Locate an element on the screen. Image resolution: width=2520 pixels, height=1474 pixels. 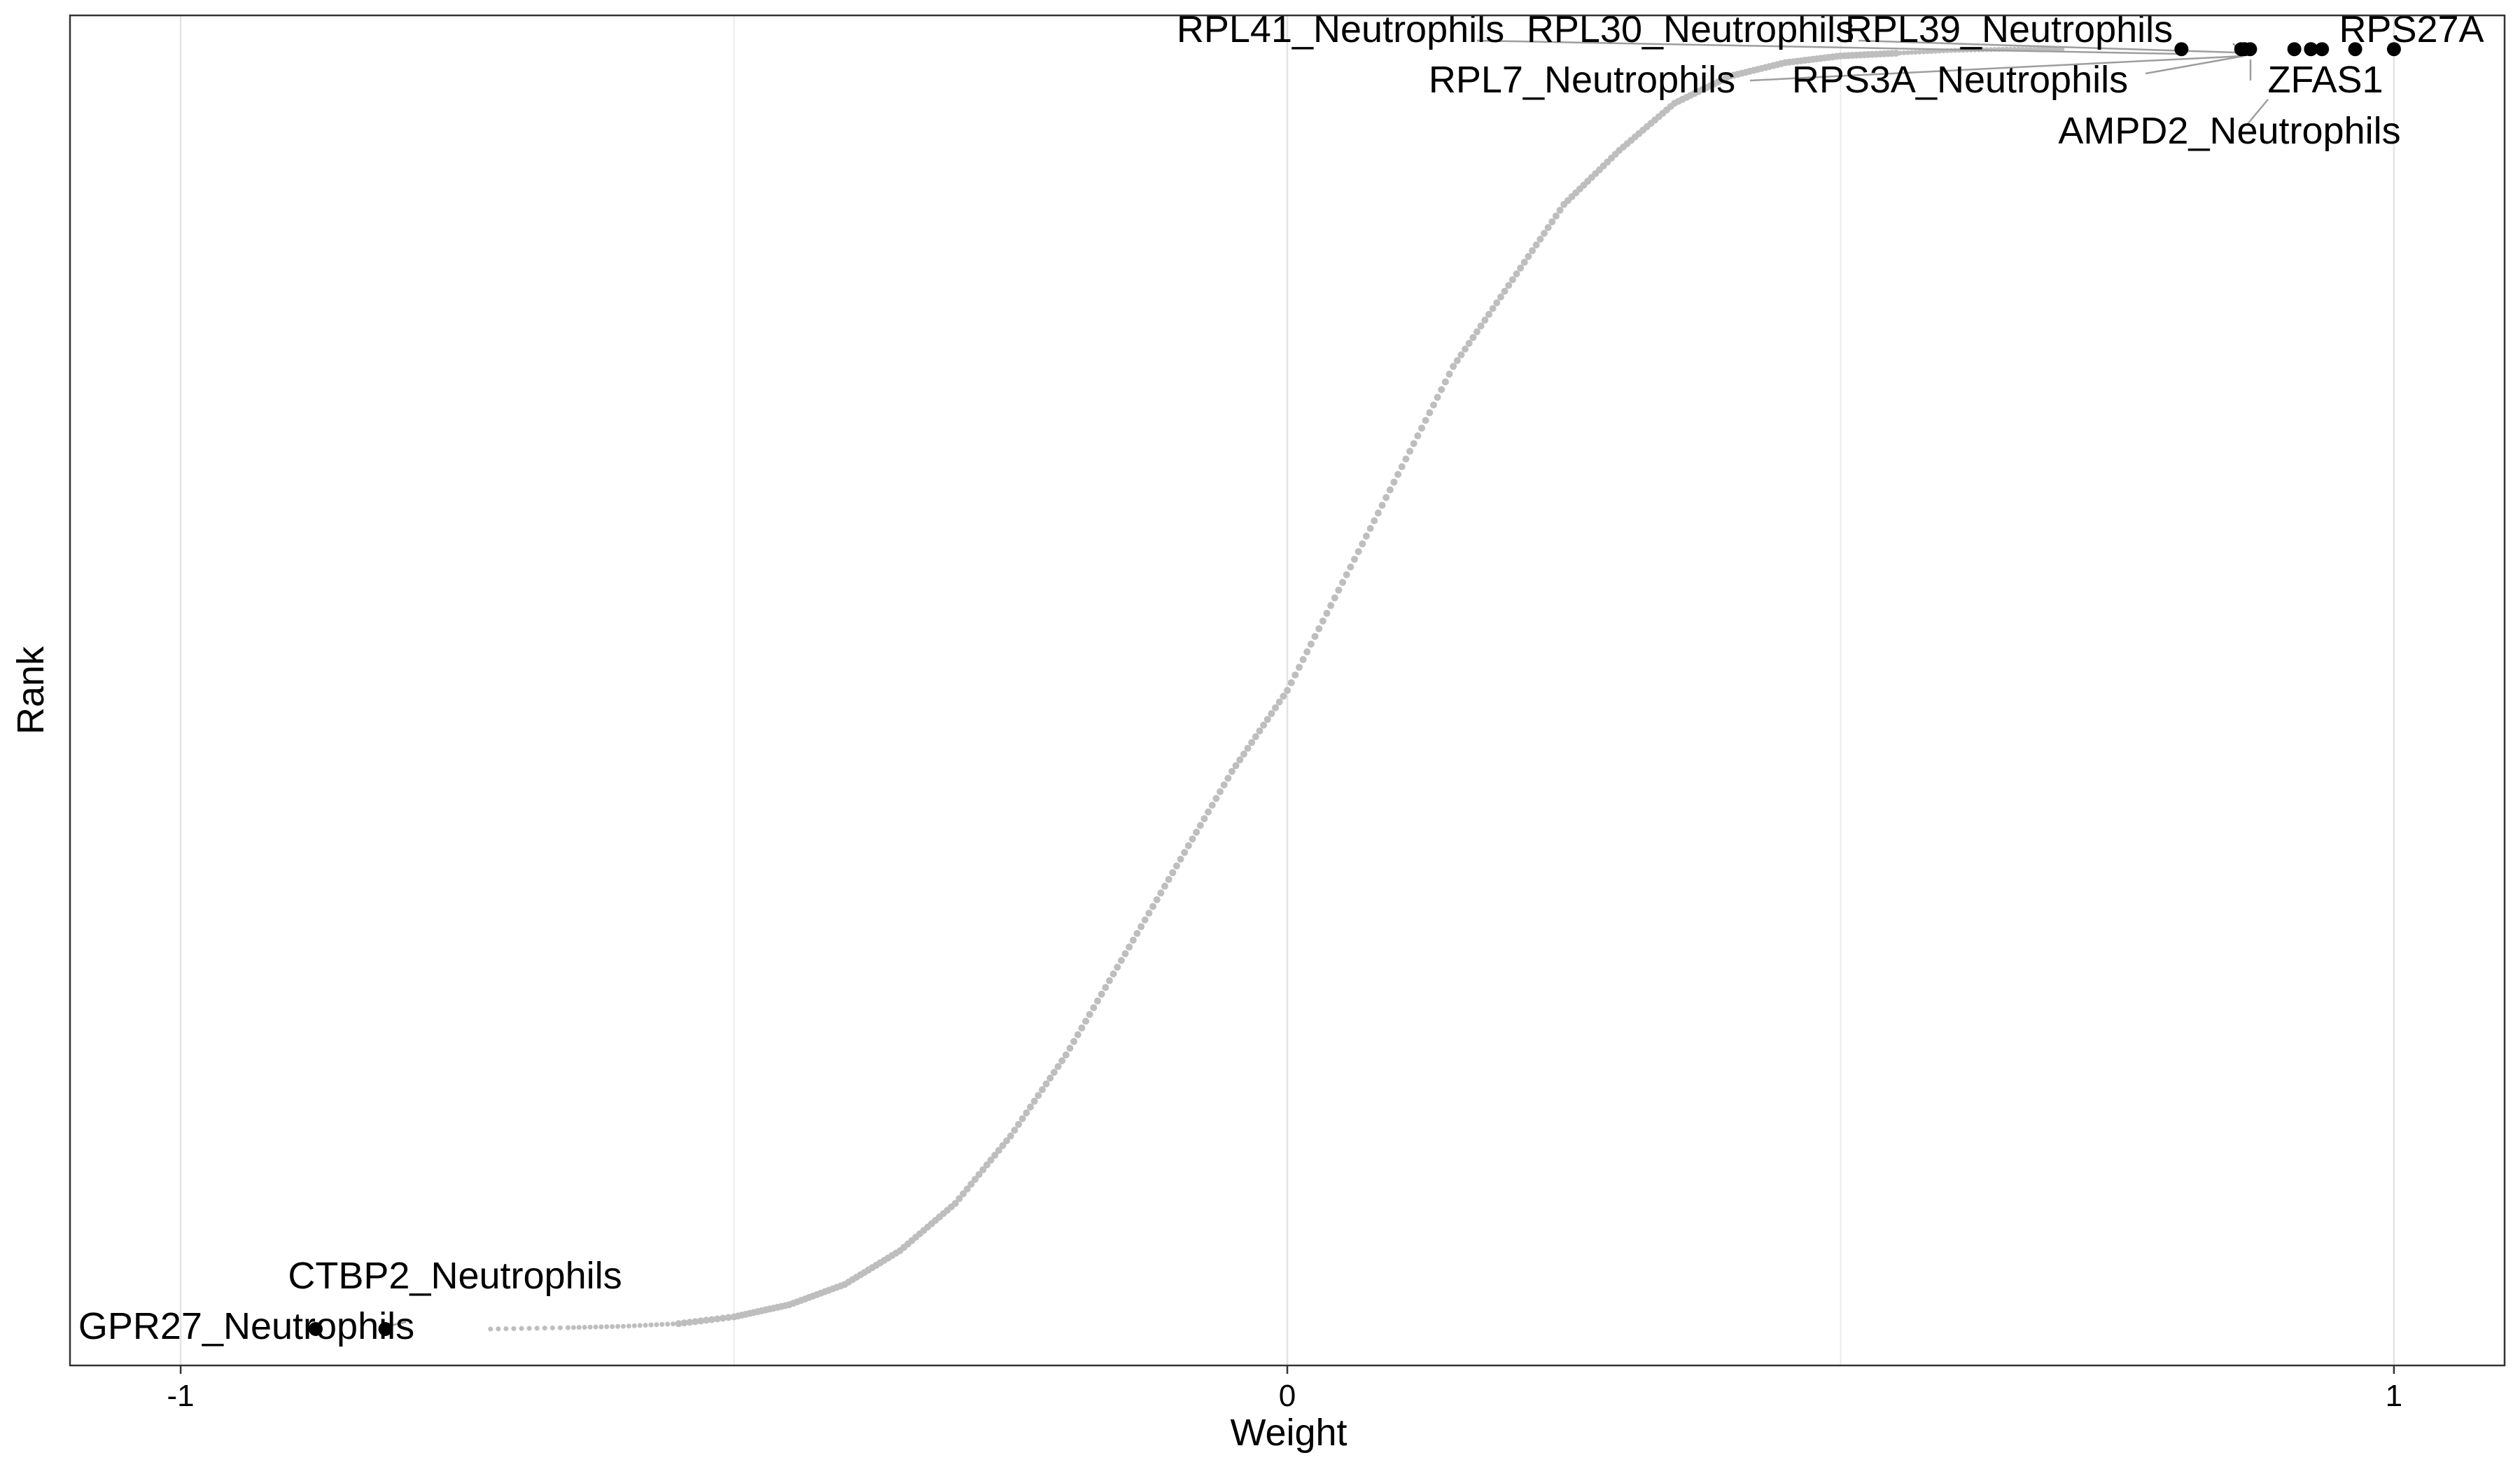
x-axis-title: Weight is located at coordinates (1288, 1433).